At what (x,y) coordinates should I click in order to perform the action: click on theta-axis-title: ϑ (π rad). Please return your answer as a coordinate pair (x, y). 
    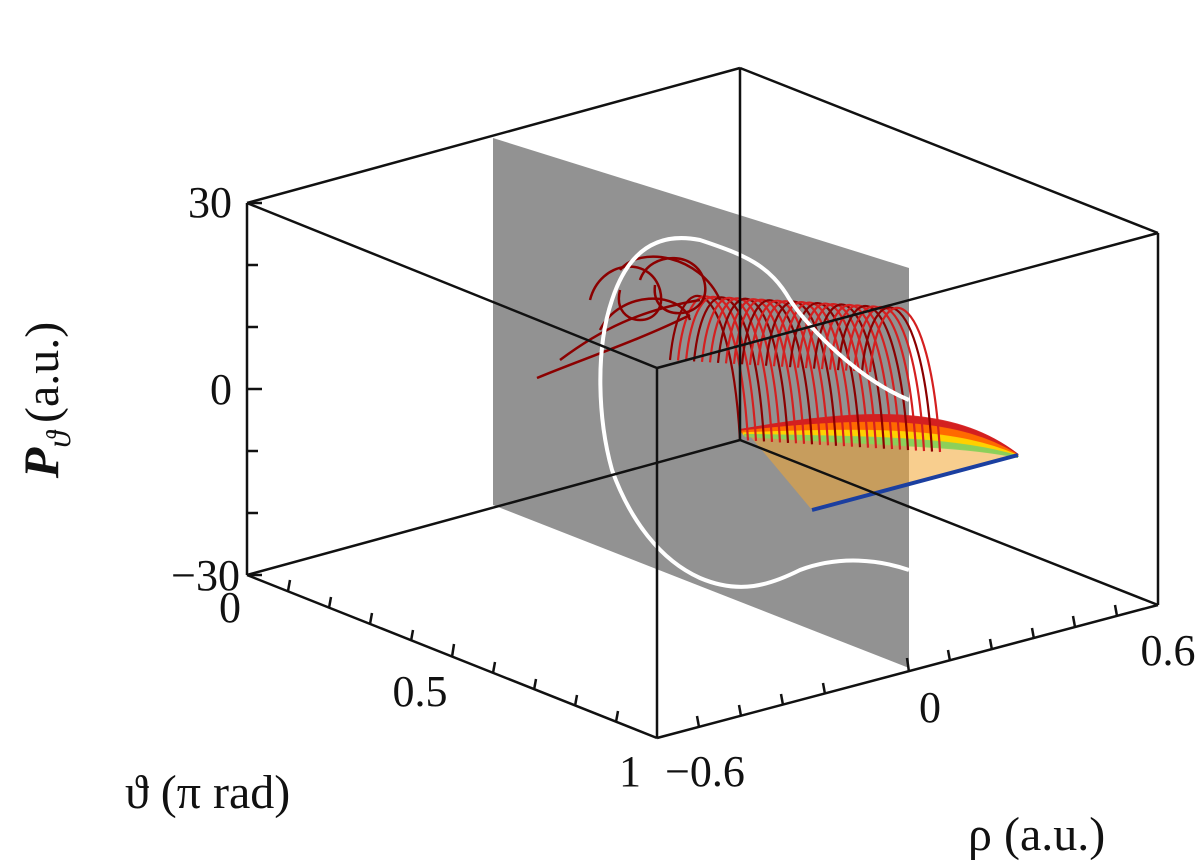
    Looking at the image, I should click on (207, 792).